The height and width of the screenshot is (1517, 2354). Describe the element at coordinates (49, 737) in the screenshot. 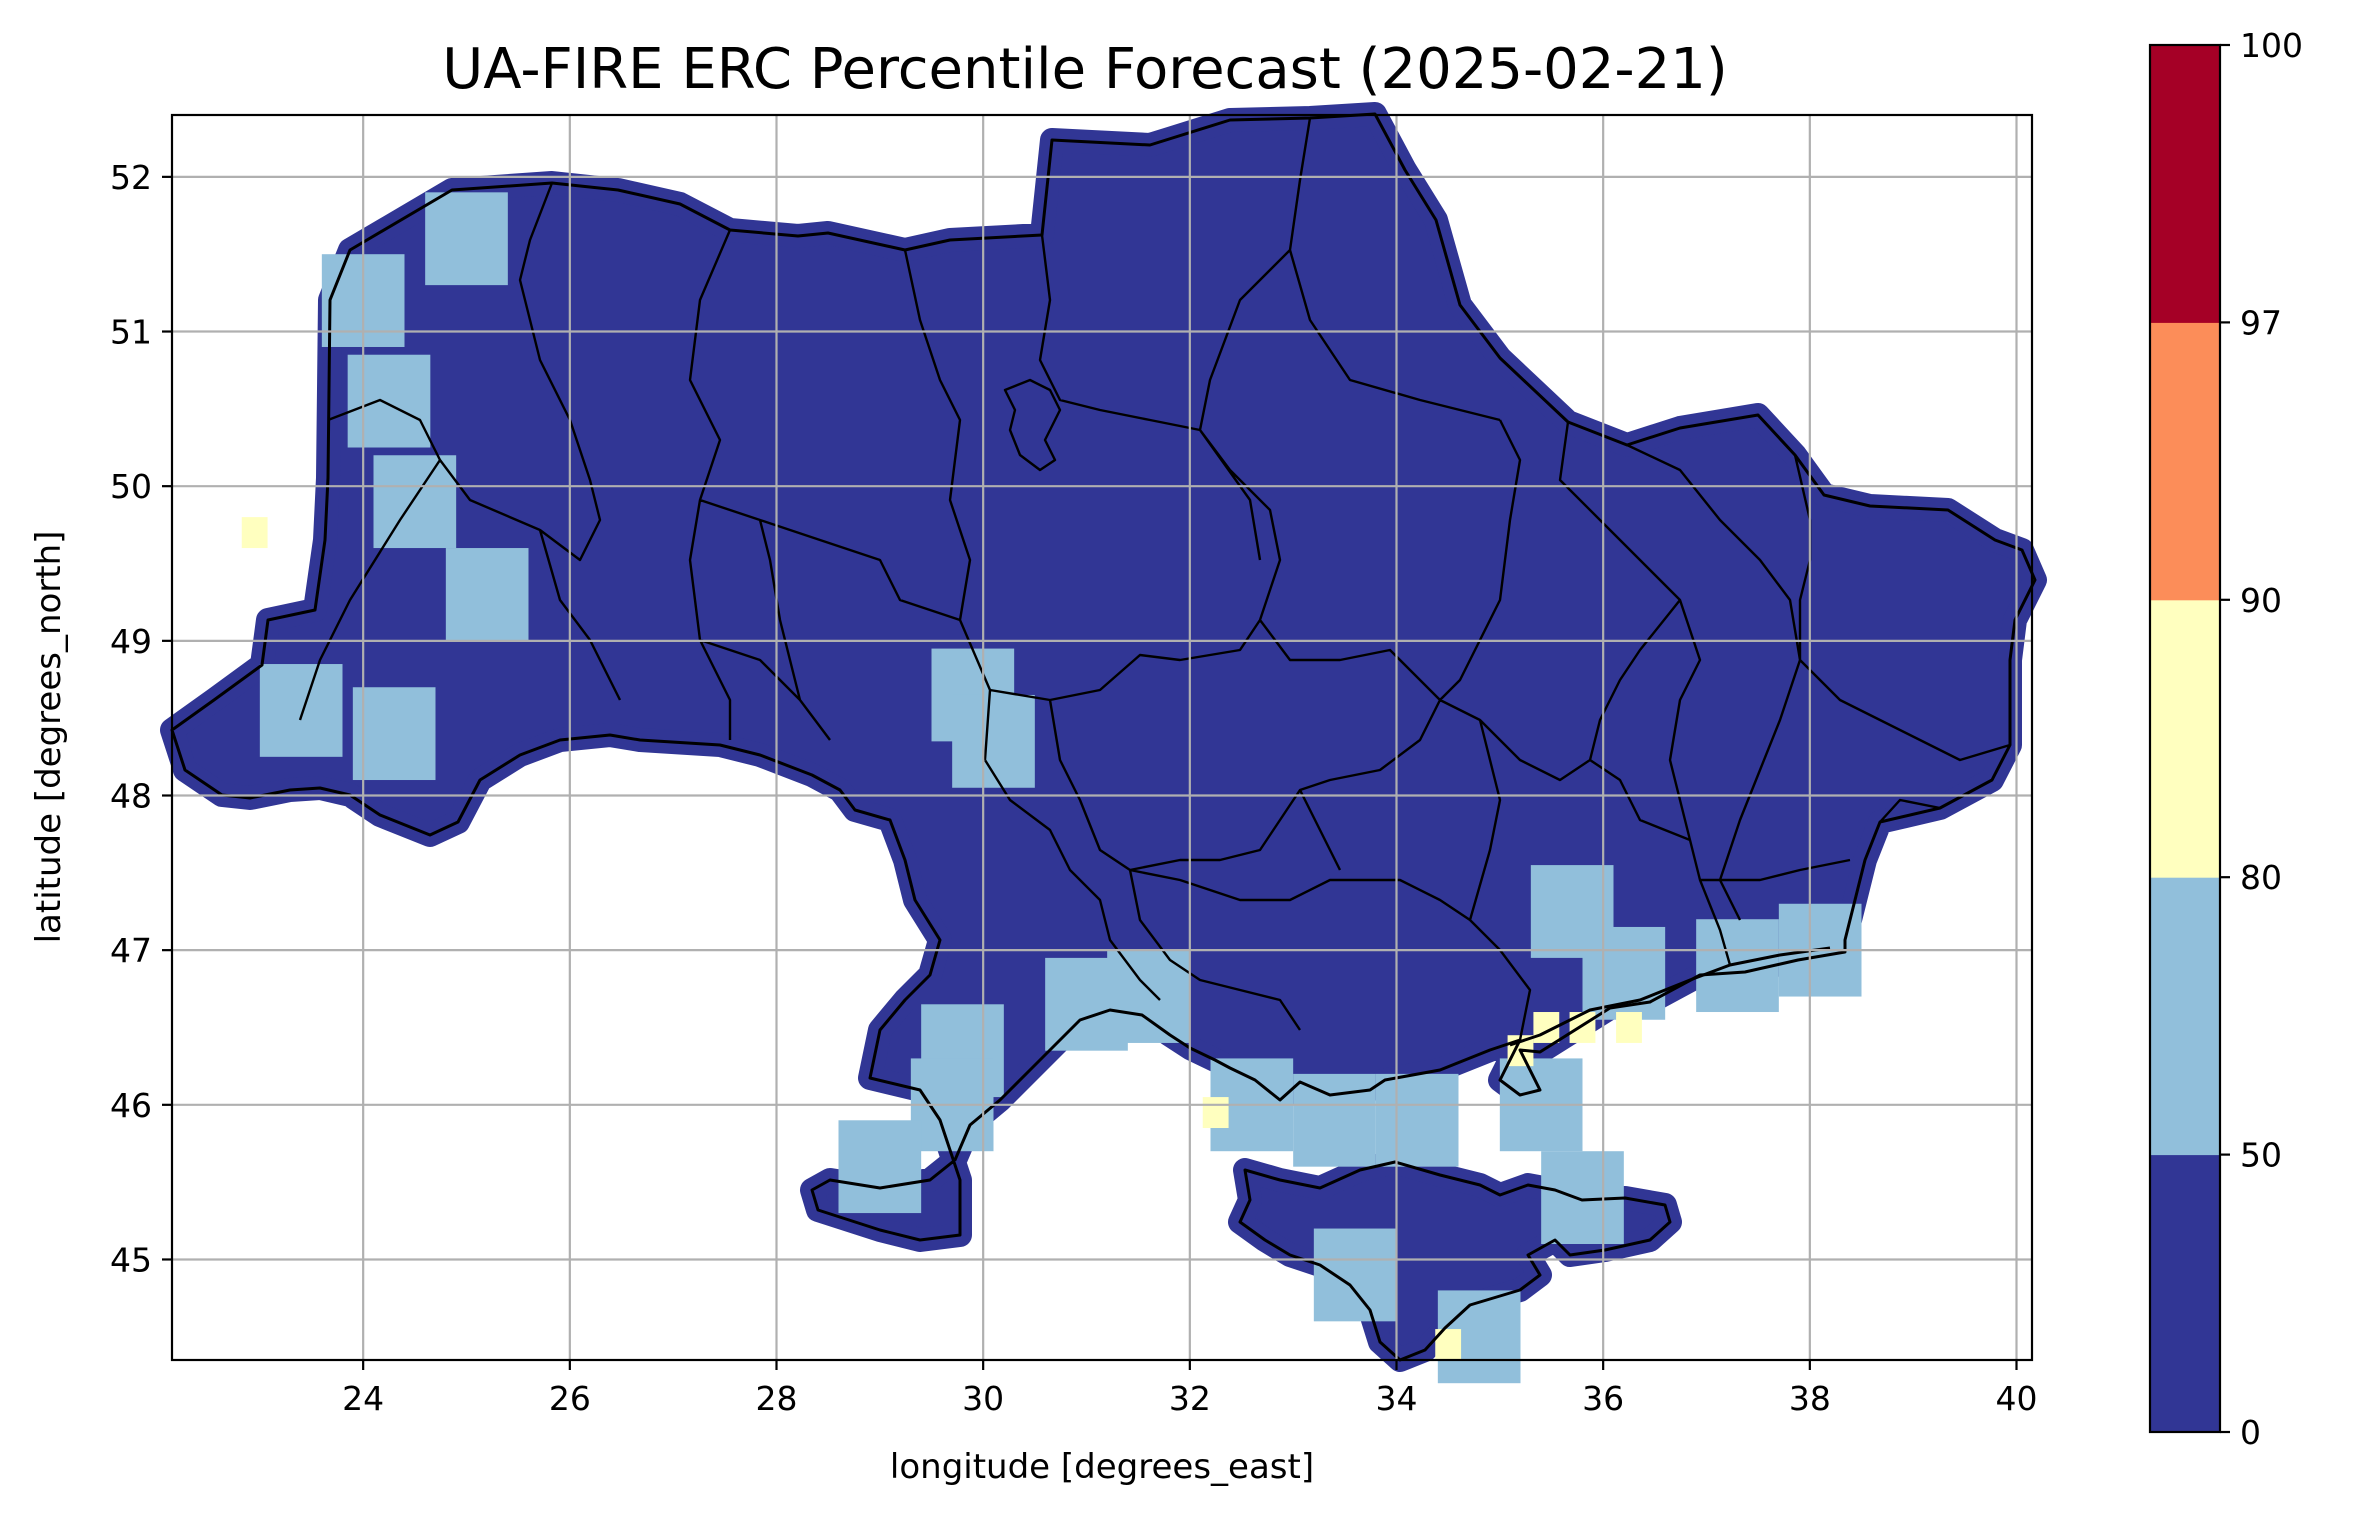

I see `y-axis-label: latitude [degrees_north]` at that location.